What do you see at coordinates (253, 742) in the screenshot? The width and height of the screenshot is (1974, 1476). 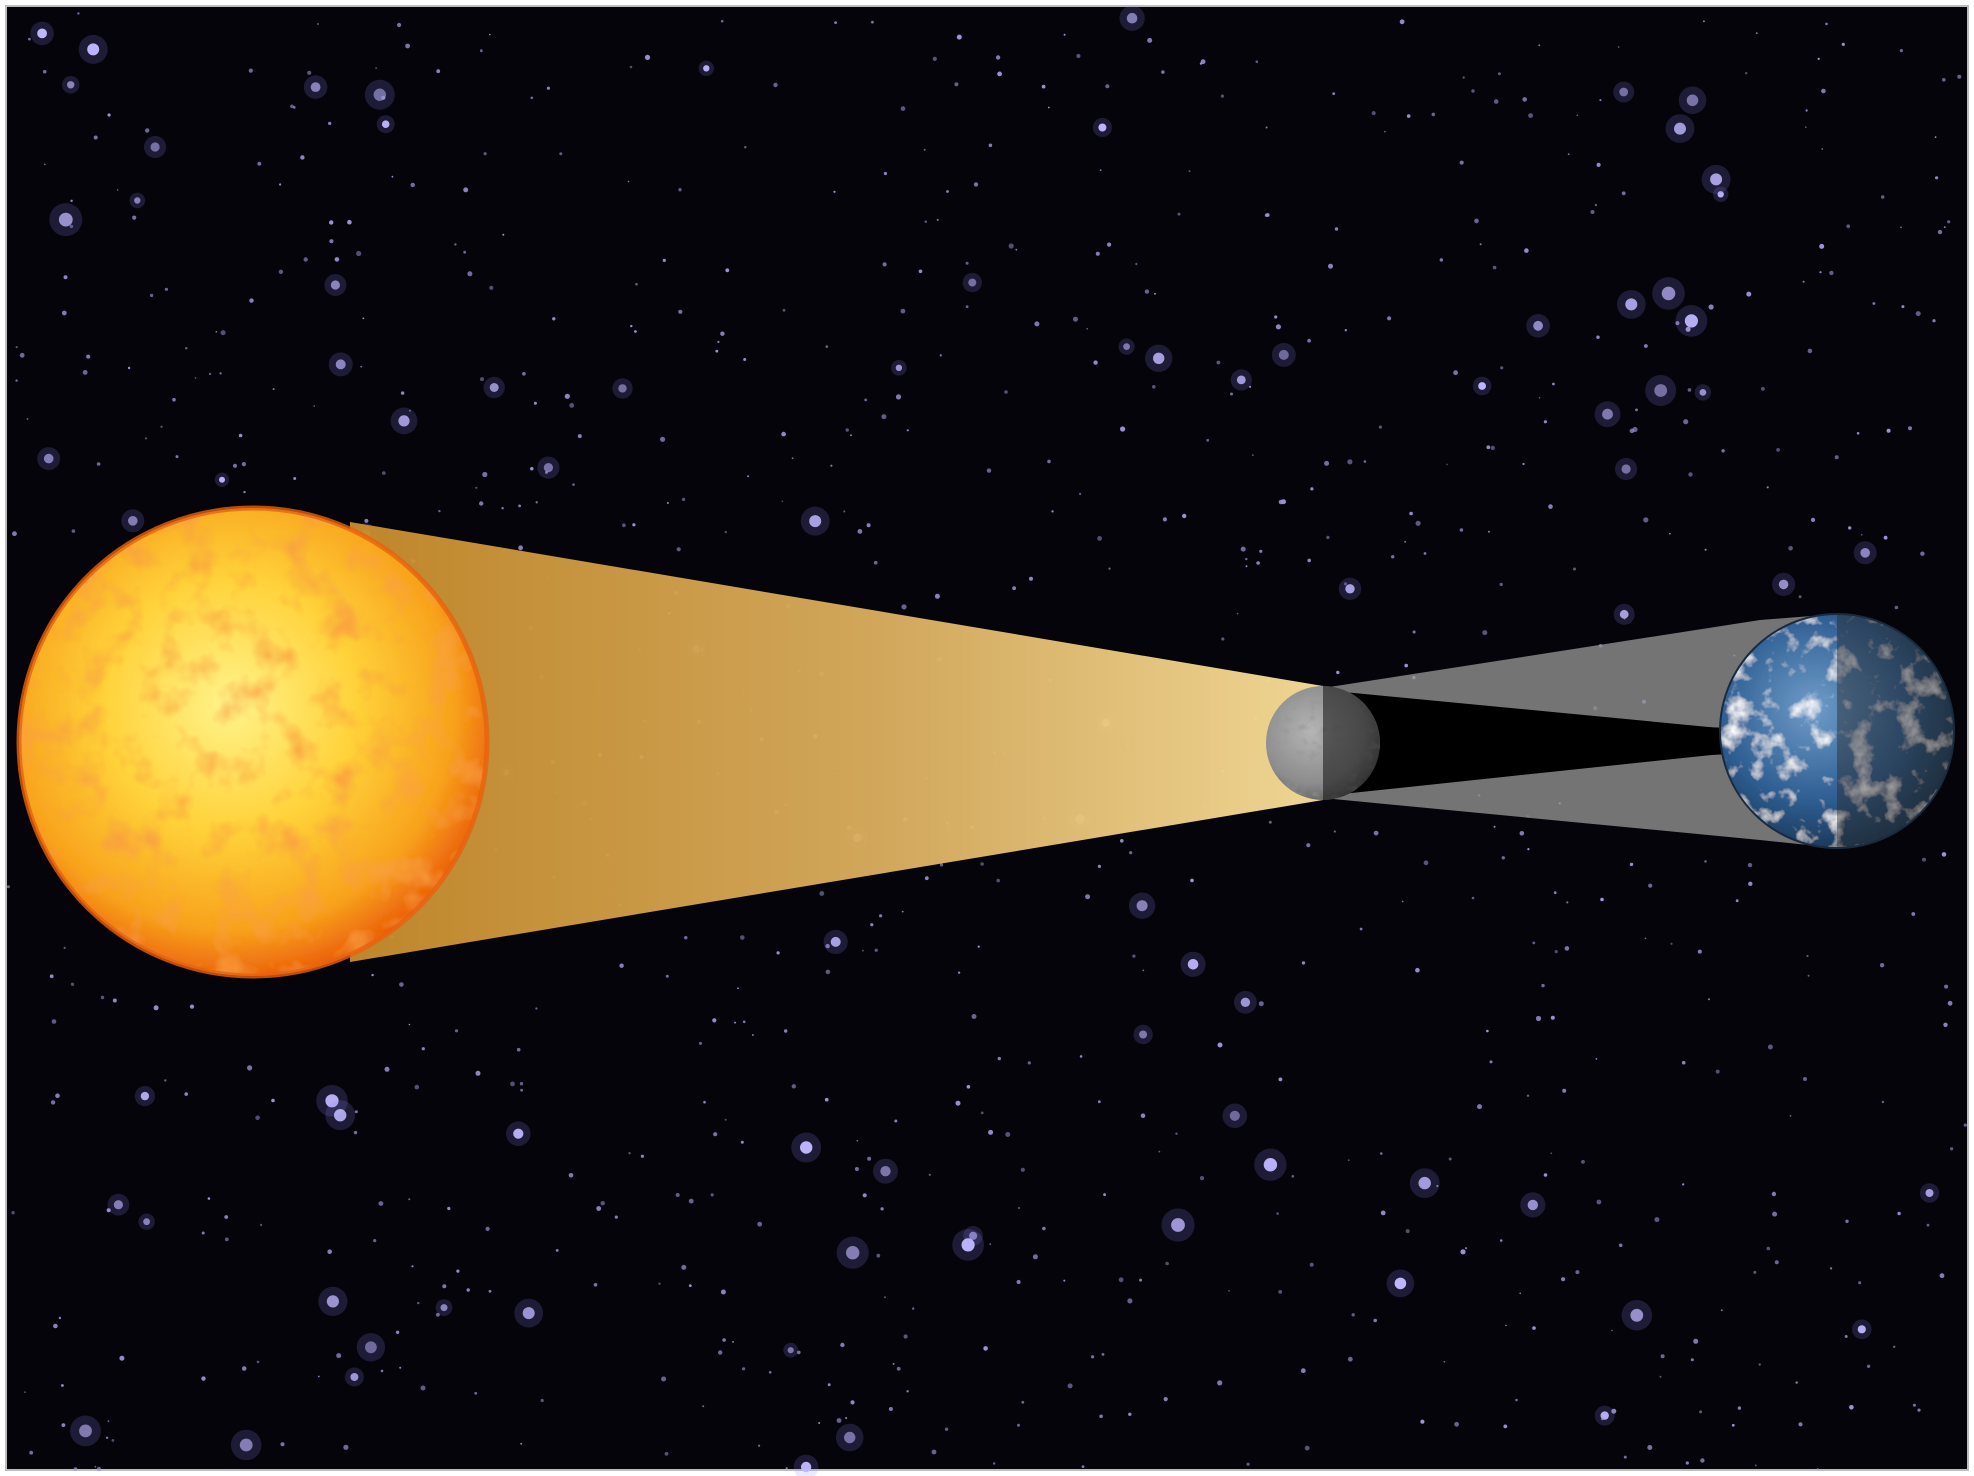 I see `sun-icon` at bounding box center [253, 742].